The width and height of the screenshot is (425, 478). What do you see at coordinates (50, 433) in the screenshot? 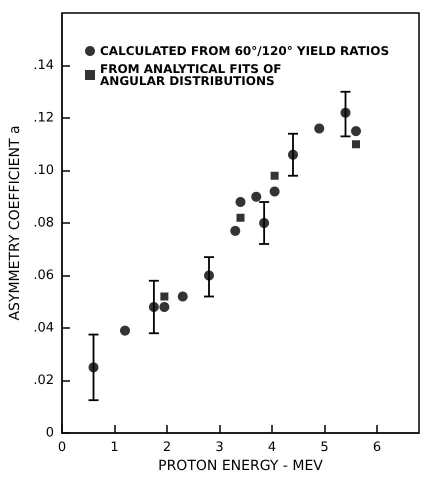
I see `y-tick-label: 0` at bounding box center [50, 433].